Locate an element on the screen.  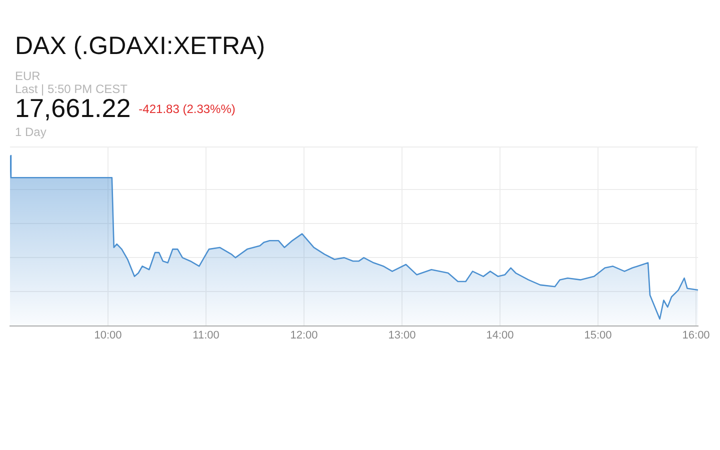
x-tick-label: 15:00 is located at coordinates (598, 335).